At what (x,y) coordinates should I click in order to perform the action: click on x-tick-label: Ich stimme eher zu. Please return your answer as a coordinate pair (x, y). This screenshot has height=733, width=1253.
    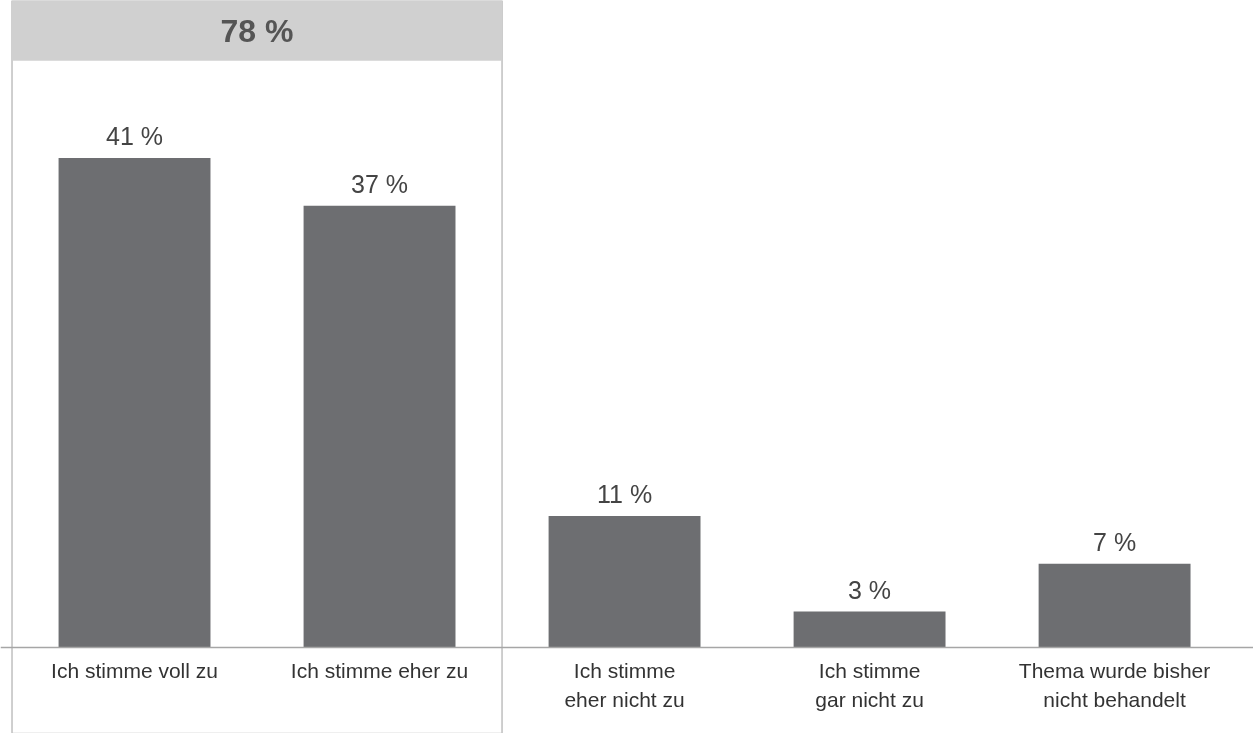
    Looking at the image, I should click on (379, 671).